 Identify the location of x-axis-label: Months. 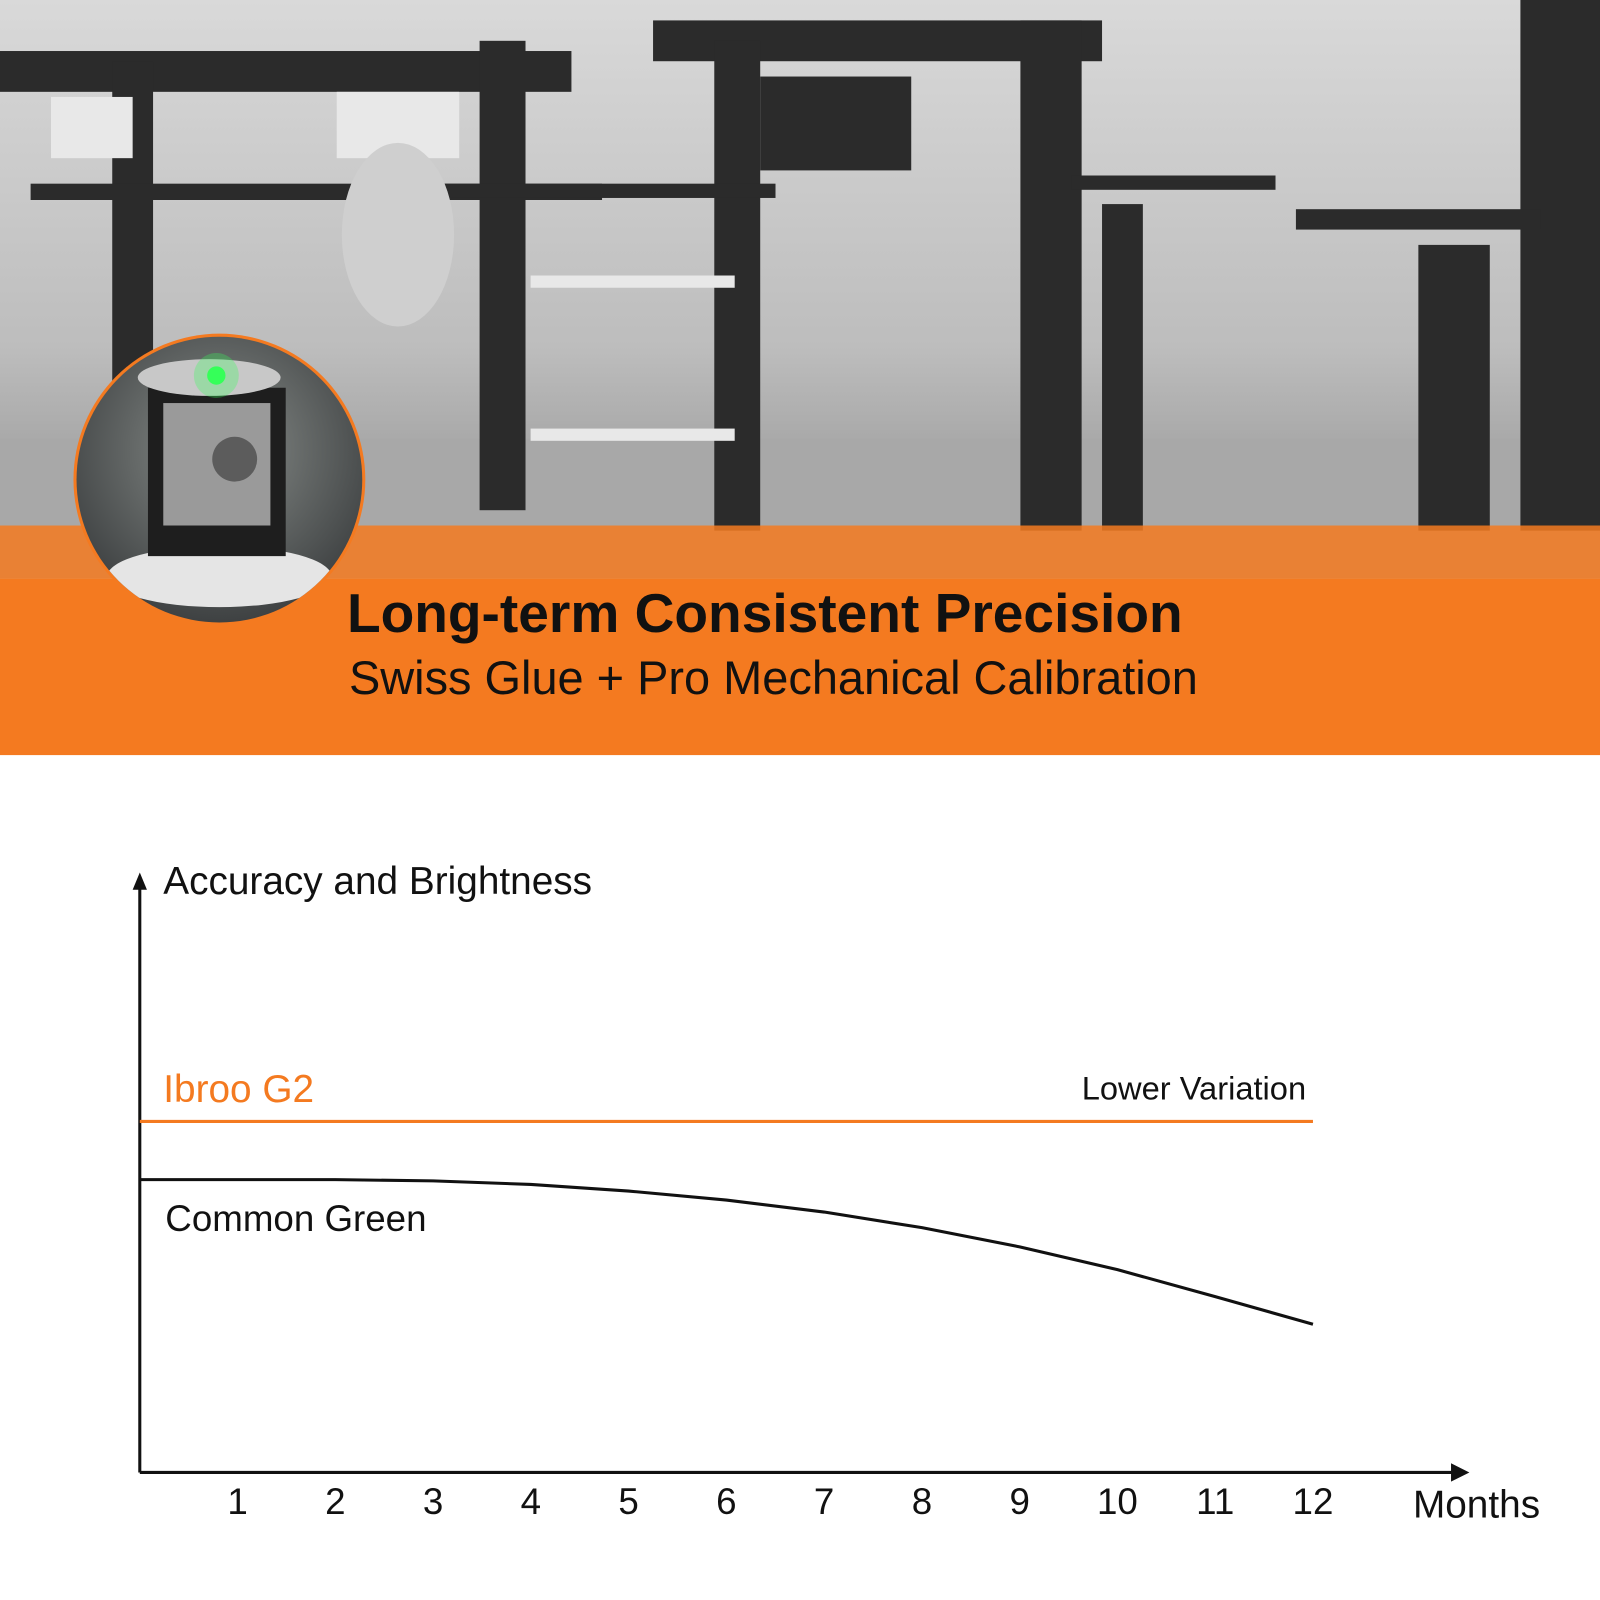
(1476, 1504).